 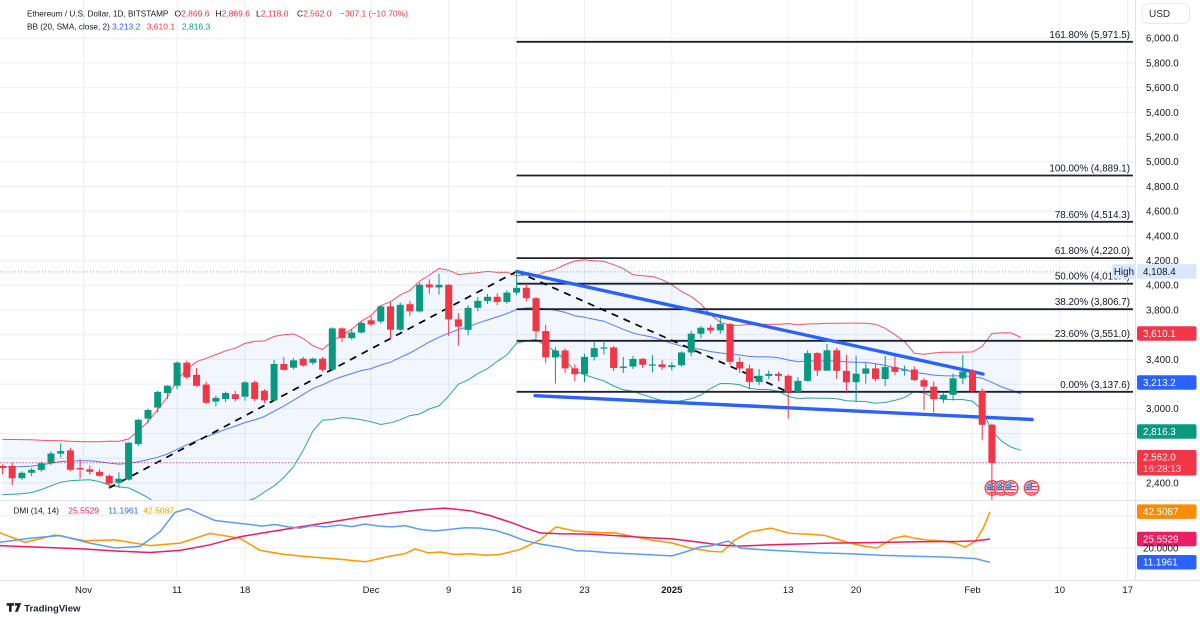 What do you see at coordinates (1089, 169) in the screenshot?
I see `svg-text: 100.00% (4,889.1)` at bounding box center [1089, 169].